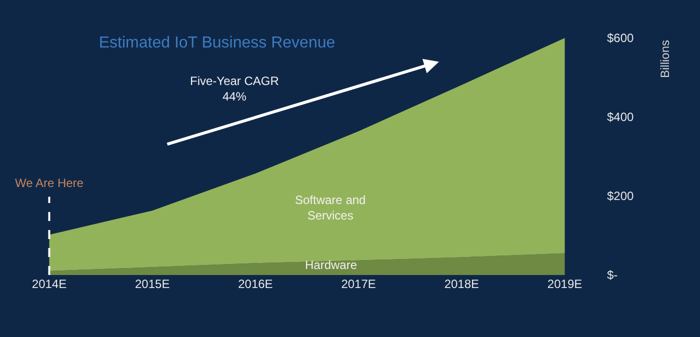  What do you see at coordinates (564, 284) in the screenshot?
I see `x-tick-label: 2019E` at bounding box center [564, 284].